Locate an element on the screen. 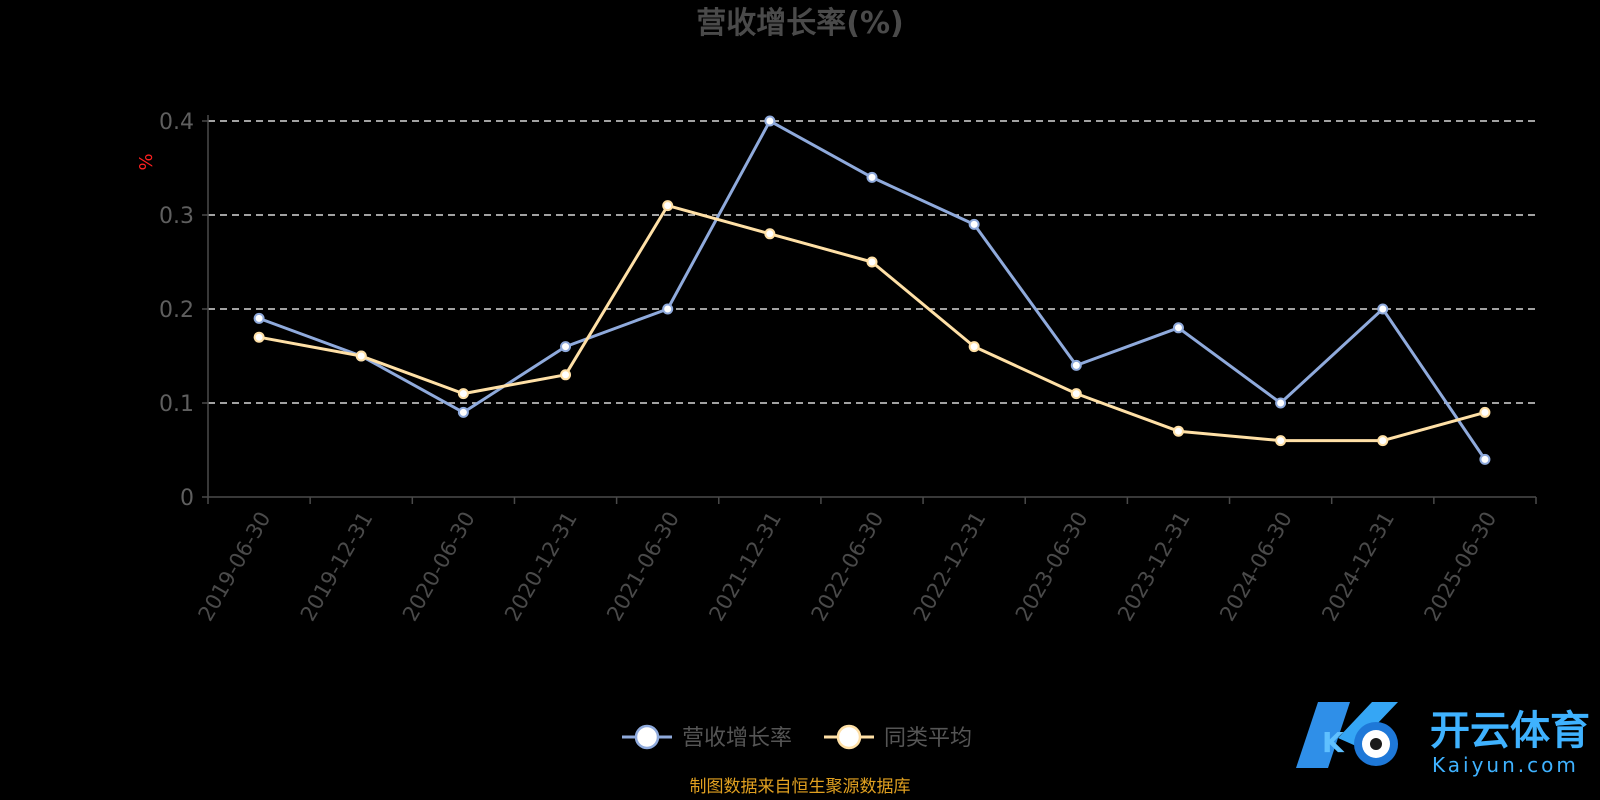  y-tick-labels: 0 0.1 0.2 0.3 0.4 is located at coordinates (176, 310).